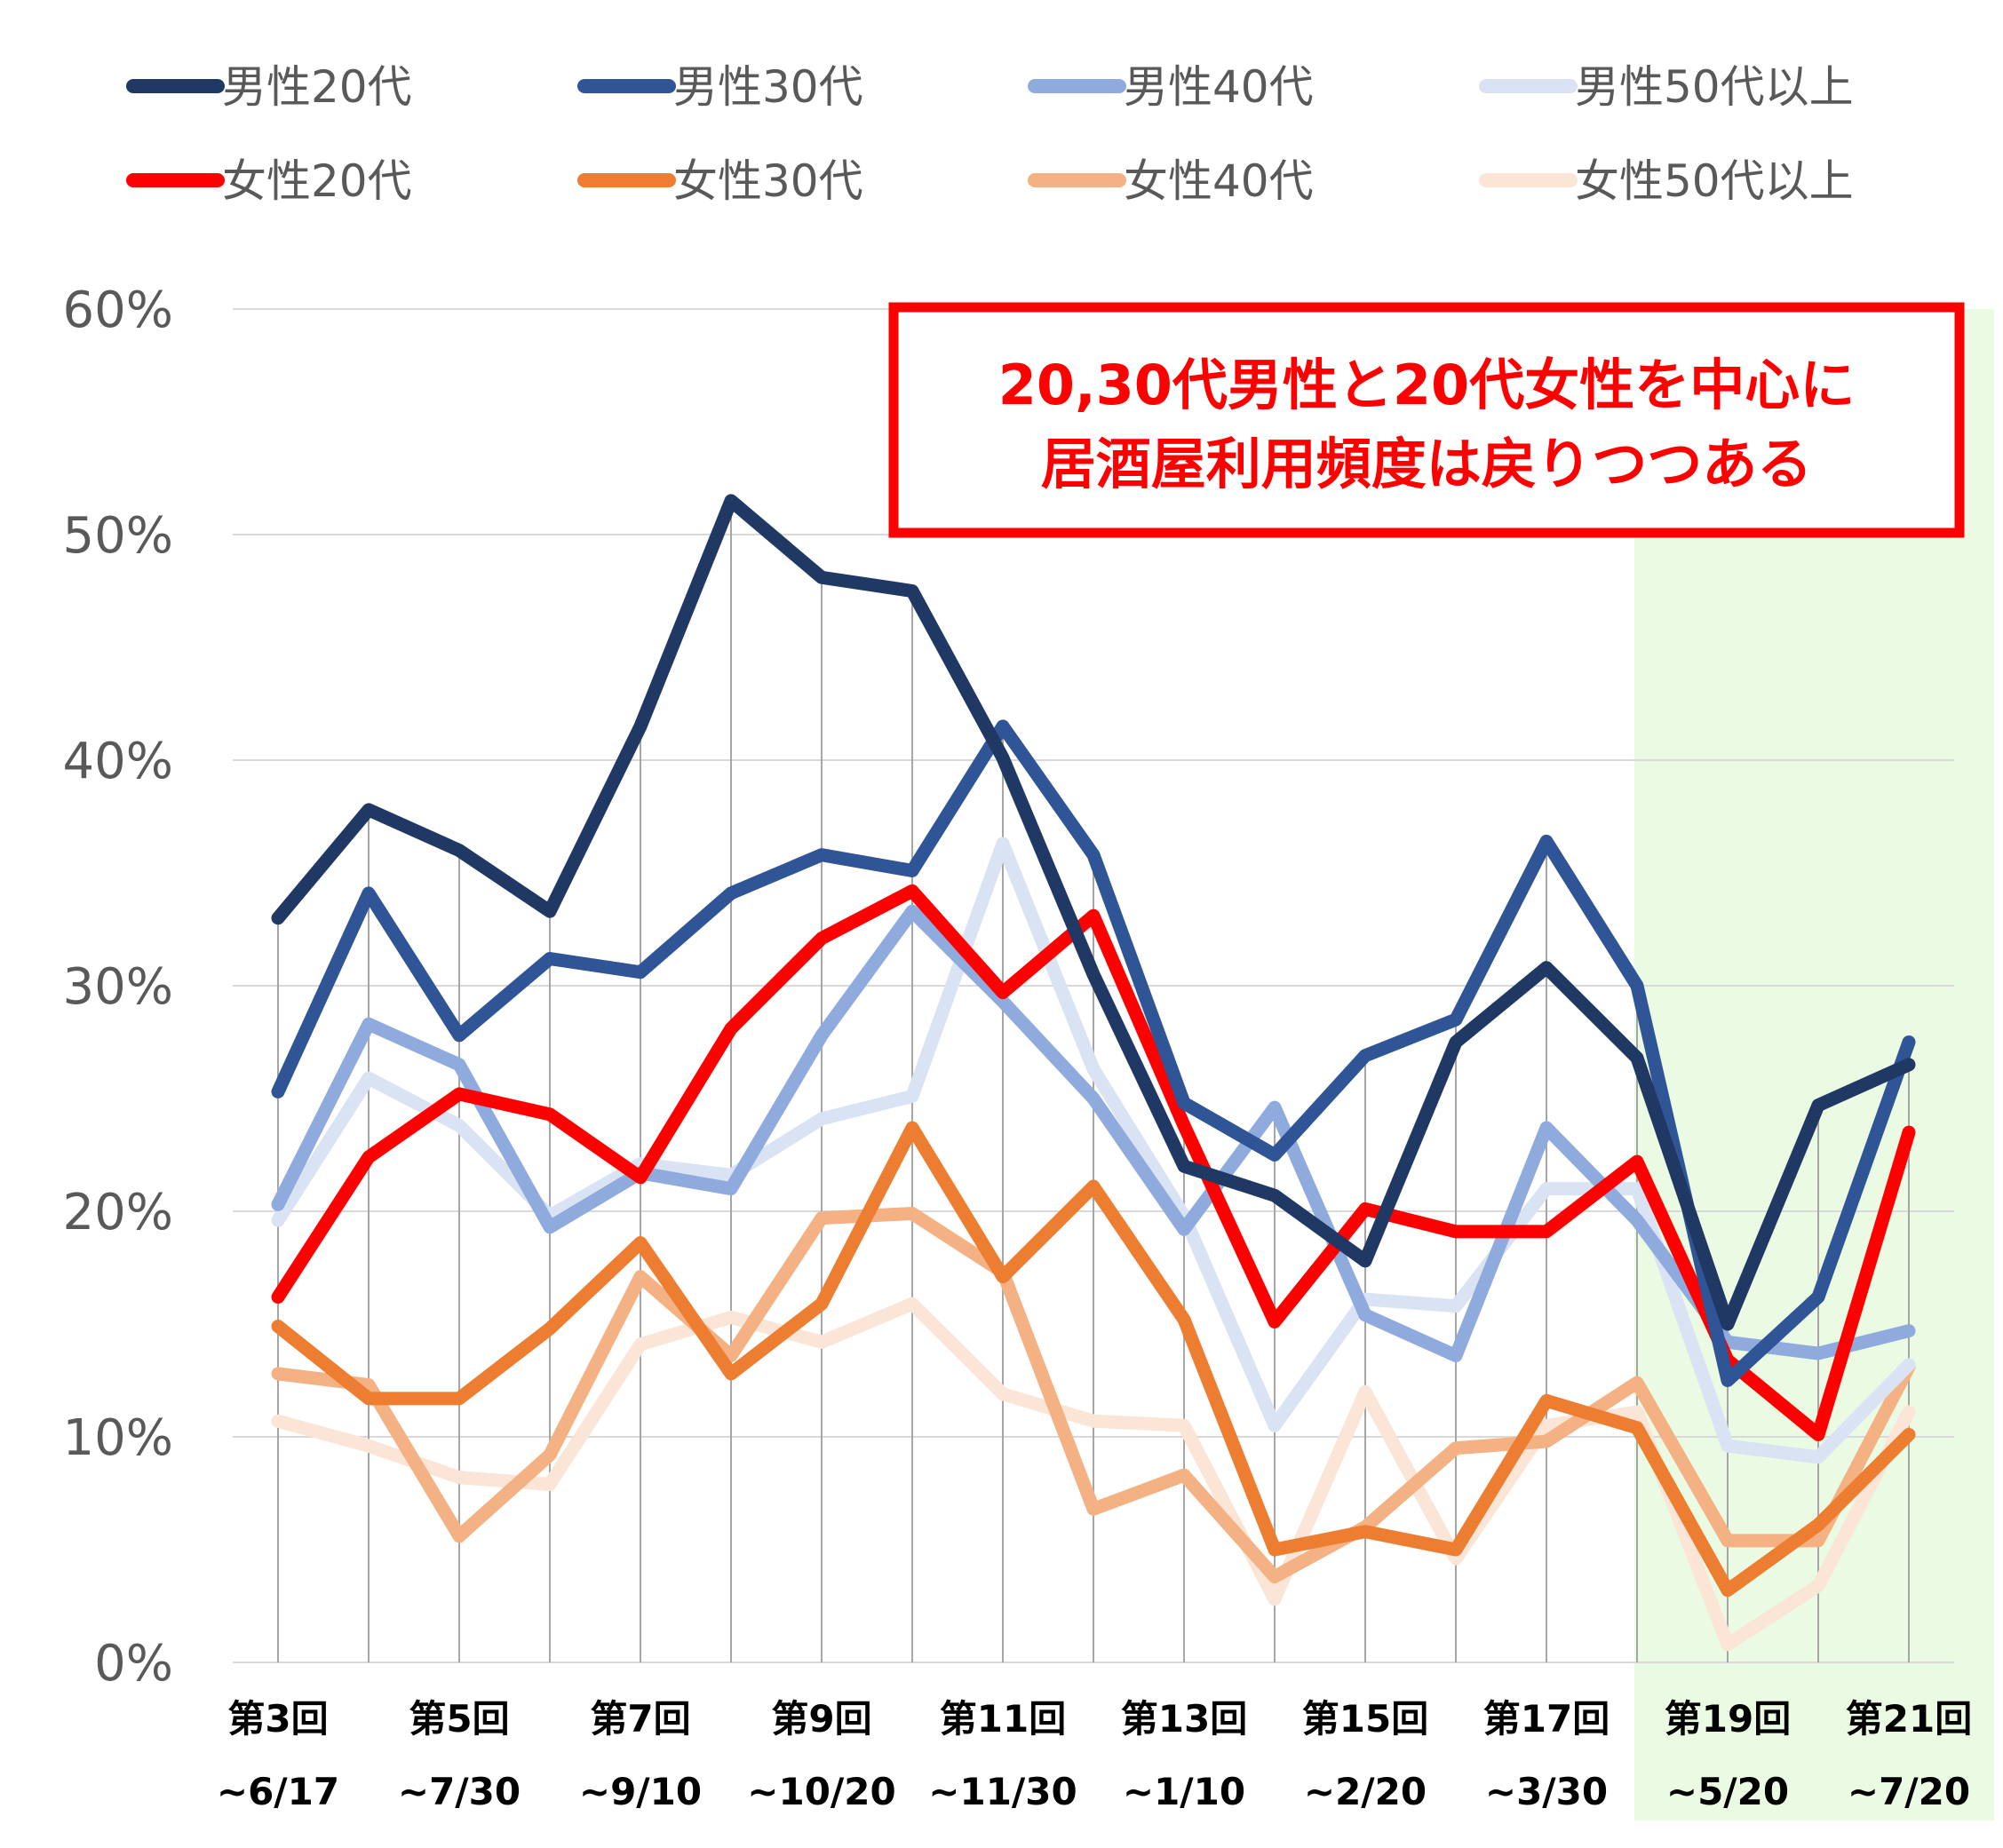  Describe the element at coordinates (118, 310) in the screenshot. I see `y-tick-label: 60%` at that location.